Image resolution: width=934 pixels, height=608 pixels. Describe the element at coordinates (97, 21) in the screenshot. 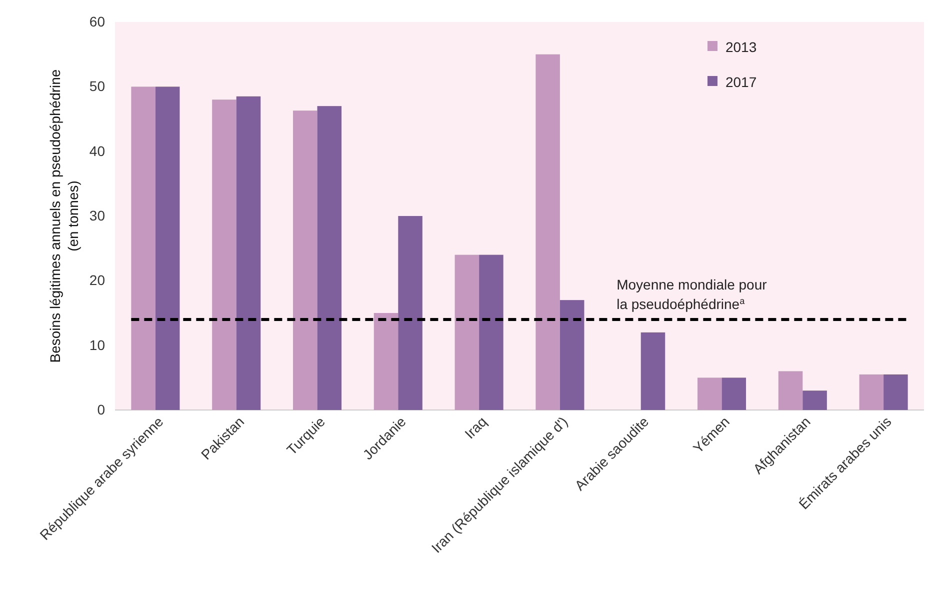

I see `y-tick-label: 60` at that location.